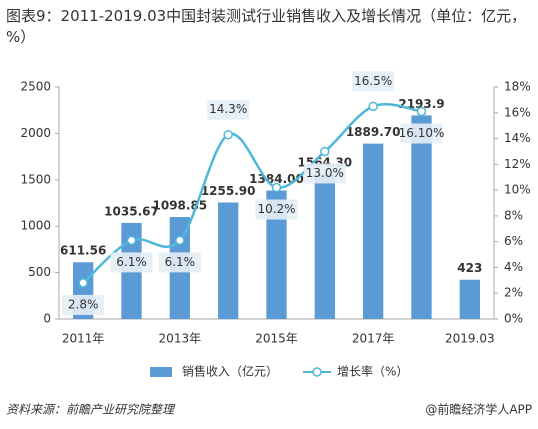 The width and height of the screenshot is (538, 429). What do you see at coordinates (517, 87) in the screenshot?
I see `y2-tick-label: 18%` at bounding box center [517, 87].